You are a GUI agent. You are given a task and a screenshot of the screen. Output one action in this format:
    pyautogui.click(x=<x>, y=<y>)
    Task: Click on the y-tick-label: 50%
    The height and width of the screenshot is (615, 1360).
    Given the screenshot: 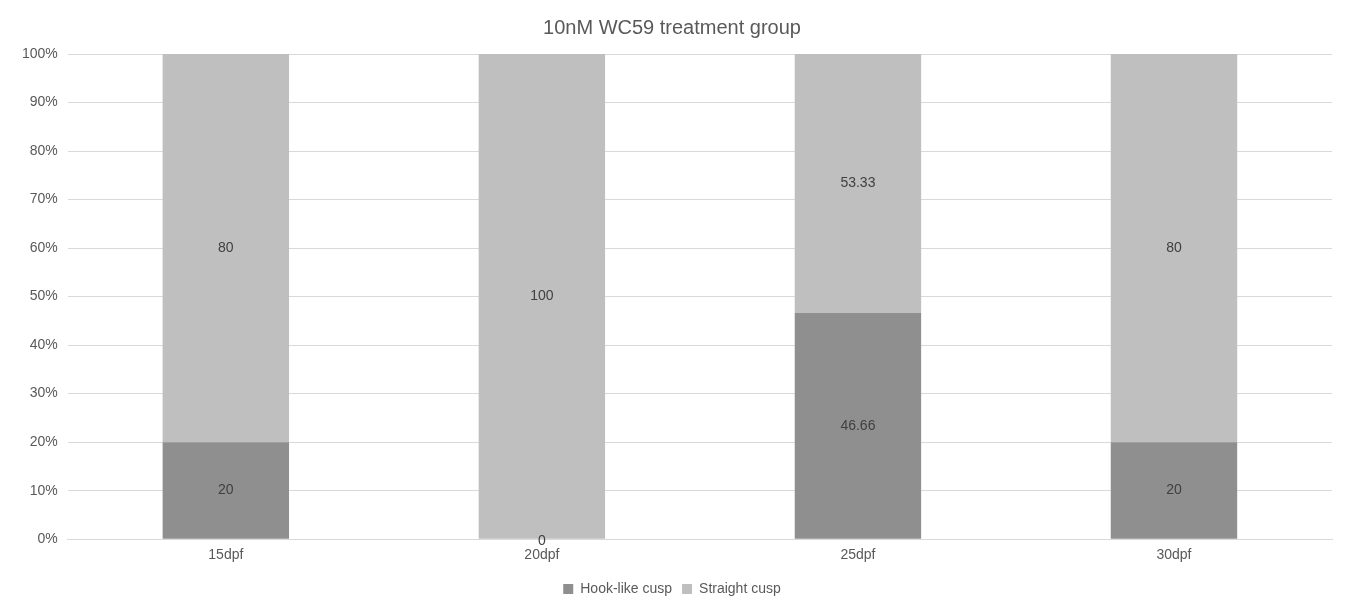 What is the action you would take?
    pyautogui.click(x=43, y=295)
    